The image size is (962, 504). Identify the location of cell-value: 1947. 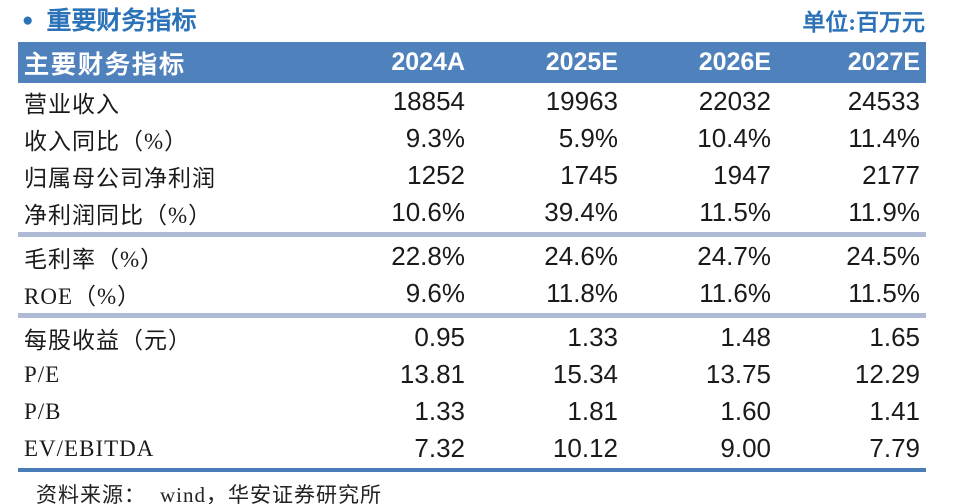
(742, 175).